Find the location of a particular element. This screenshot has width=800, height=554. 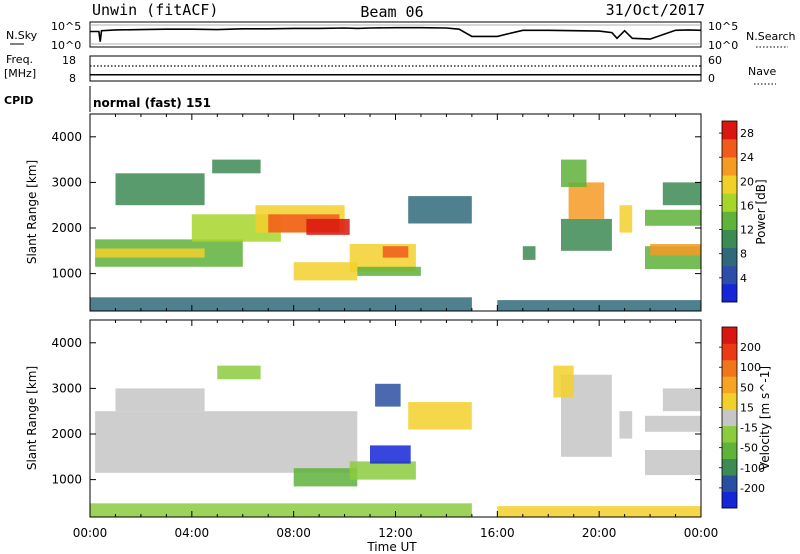

freq-tick-high: 18 is located at coordinates (69, 60).